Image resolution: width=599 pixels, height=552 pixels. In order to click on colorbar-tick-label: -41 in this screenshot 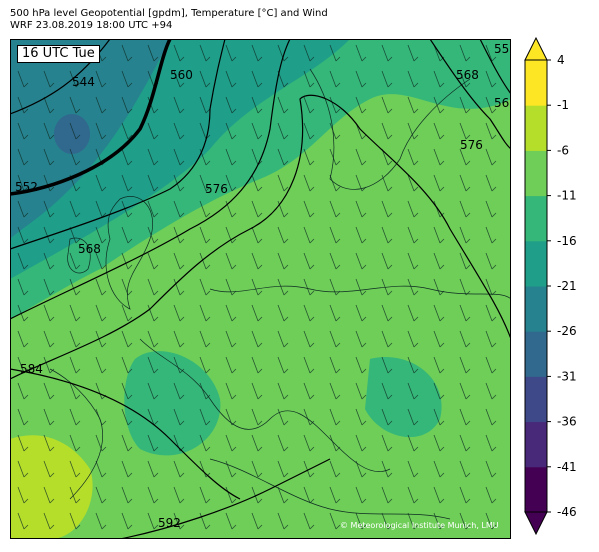, I will do `click(567, 467)`.